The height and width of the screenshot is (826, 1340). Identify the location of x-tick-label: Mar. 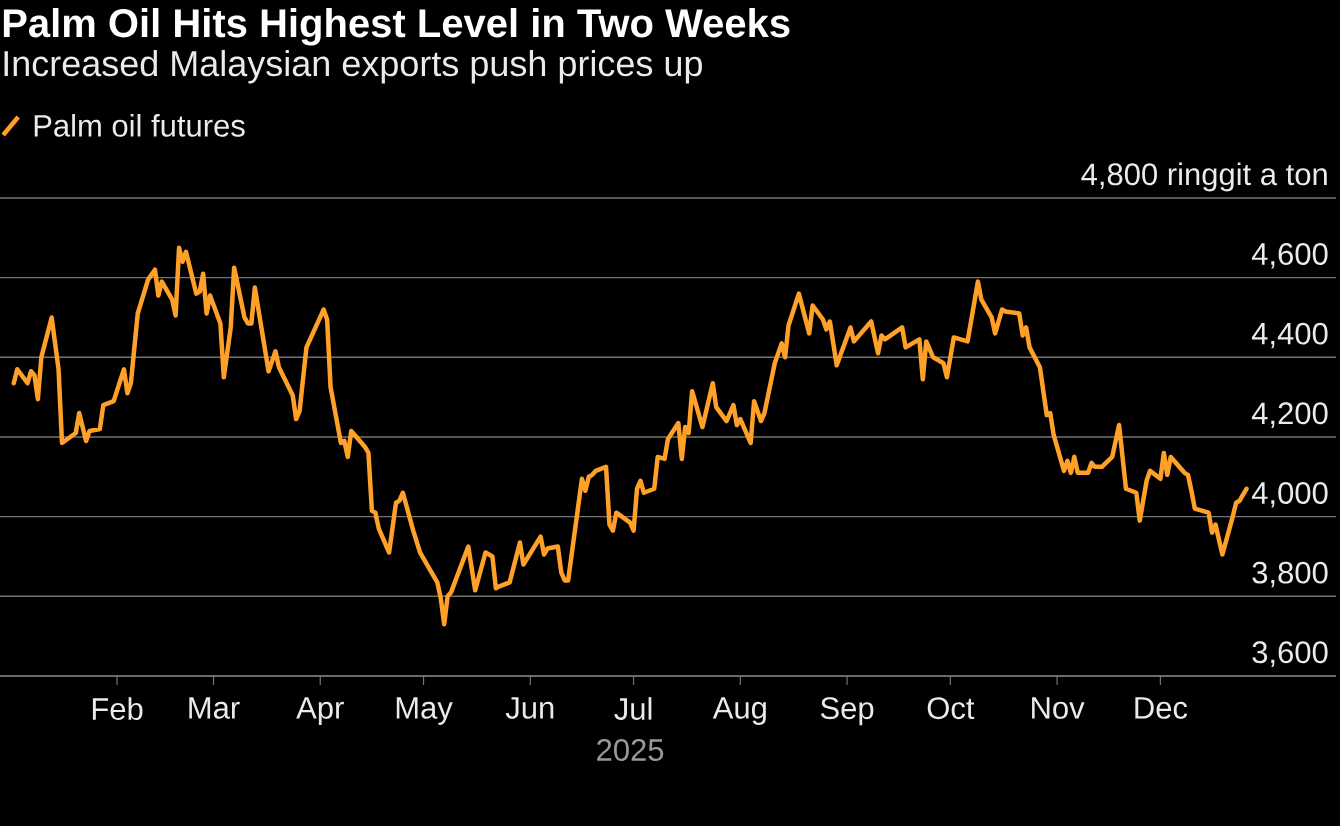
(214, 708).